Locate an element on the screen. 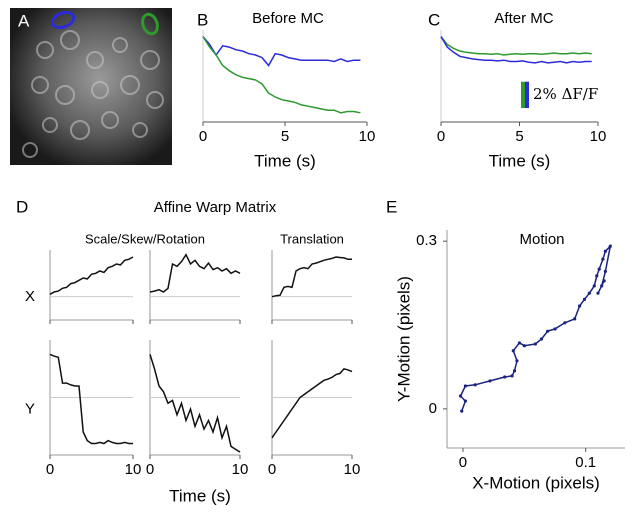 This screenshot has height=516, width=643. trajectory-line is located at coordinates (535, 327).